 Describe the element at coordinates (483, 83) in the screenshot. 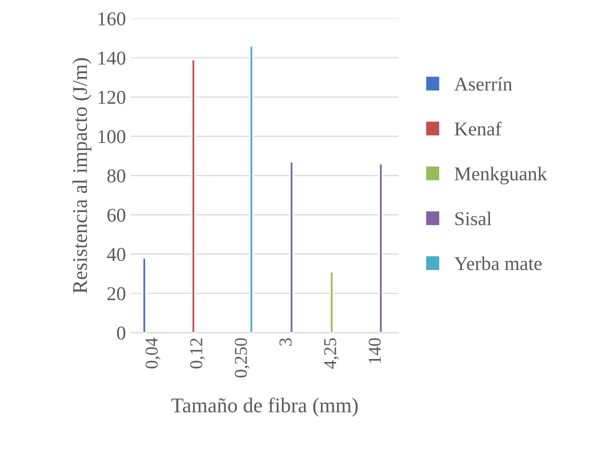

I see `legend-label: Aserrín` at that location.